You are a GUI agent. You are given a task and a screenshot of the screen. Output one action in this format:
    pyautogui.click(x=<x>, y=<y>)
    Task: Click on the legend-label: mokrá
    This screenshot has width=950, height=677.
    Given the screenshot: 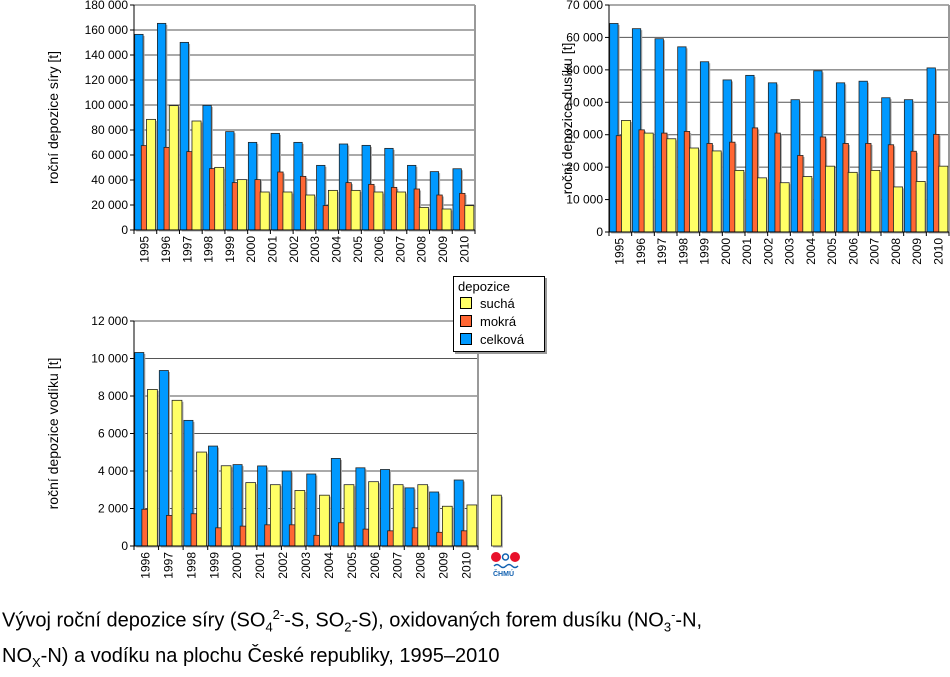 What is the action you would take?
    pyautogui.click(x=498, y=321)
    